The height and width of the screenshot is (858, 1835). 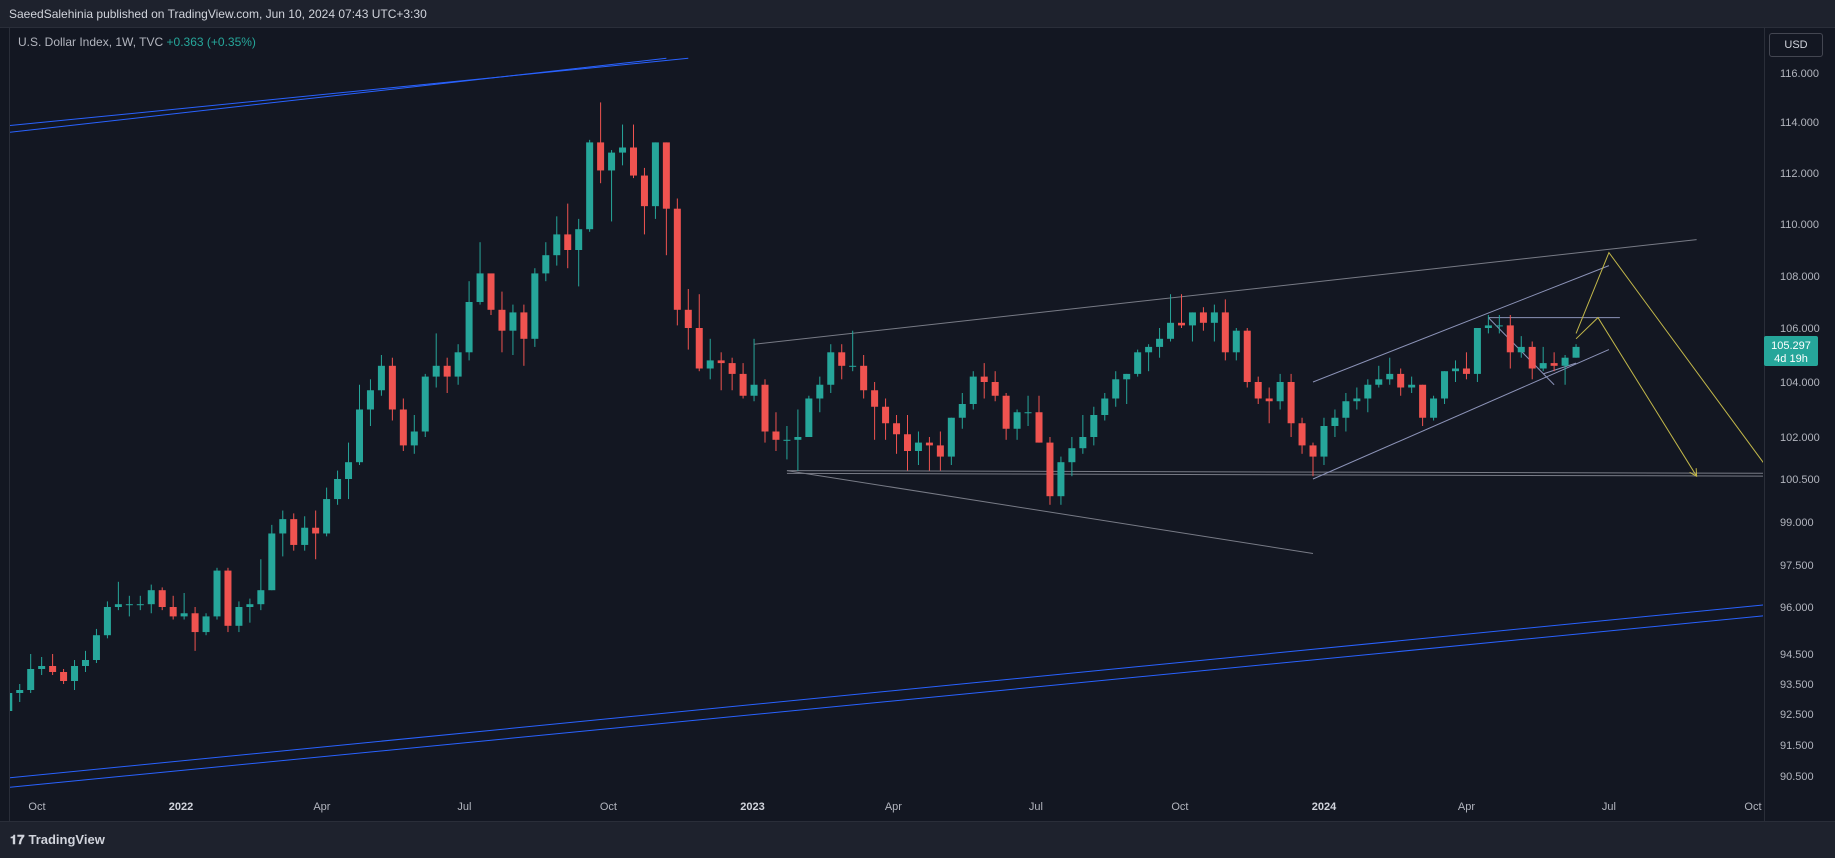 I want to click on tradingview-brand: 𝟏𝟕 TradingView, so click(x=57, y=840).